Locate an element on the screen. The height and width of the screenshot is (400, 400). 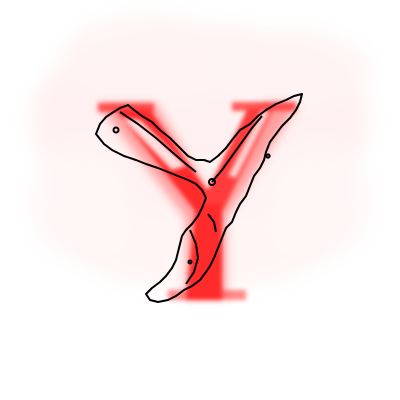
glyph-highlights is located at coordinates (196, 144).